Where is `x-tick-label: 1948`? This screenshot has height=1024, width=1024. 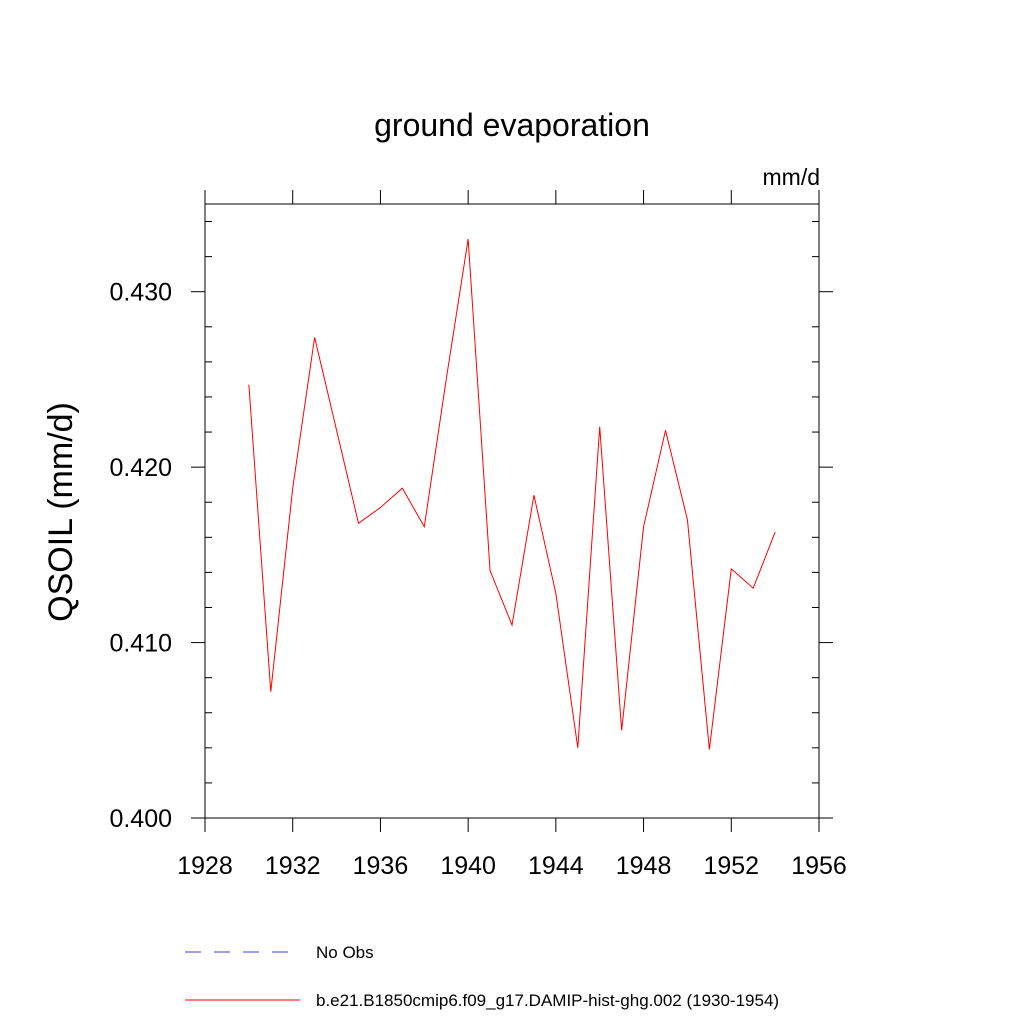 x-tick-label: 1948 is located at coordinates (644, 866).